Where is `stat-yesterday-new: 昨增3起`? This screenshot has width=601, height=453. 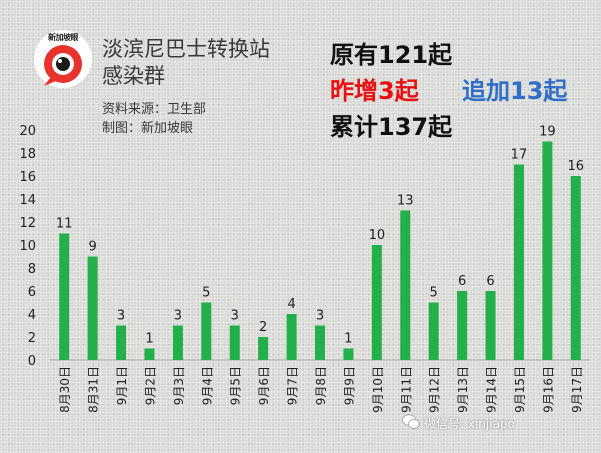 stat-yesterday-new: 昨增3起 is located at coordinates (374, 91).